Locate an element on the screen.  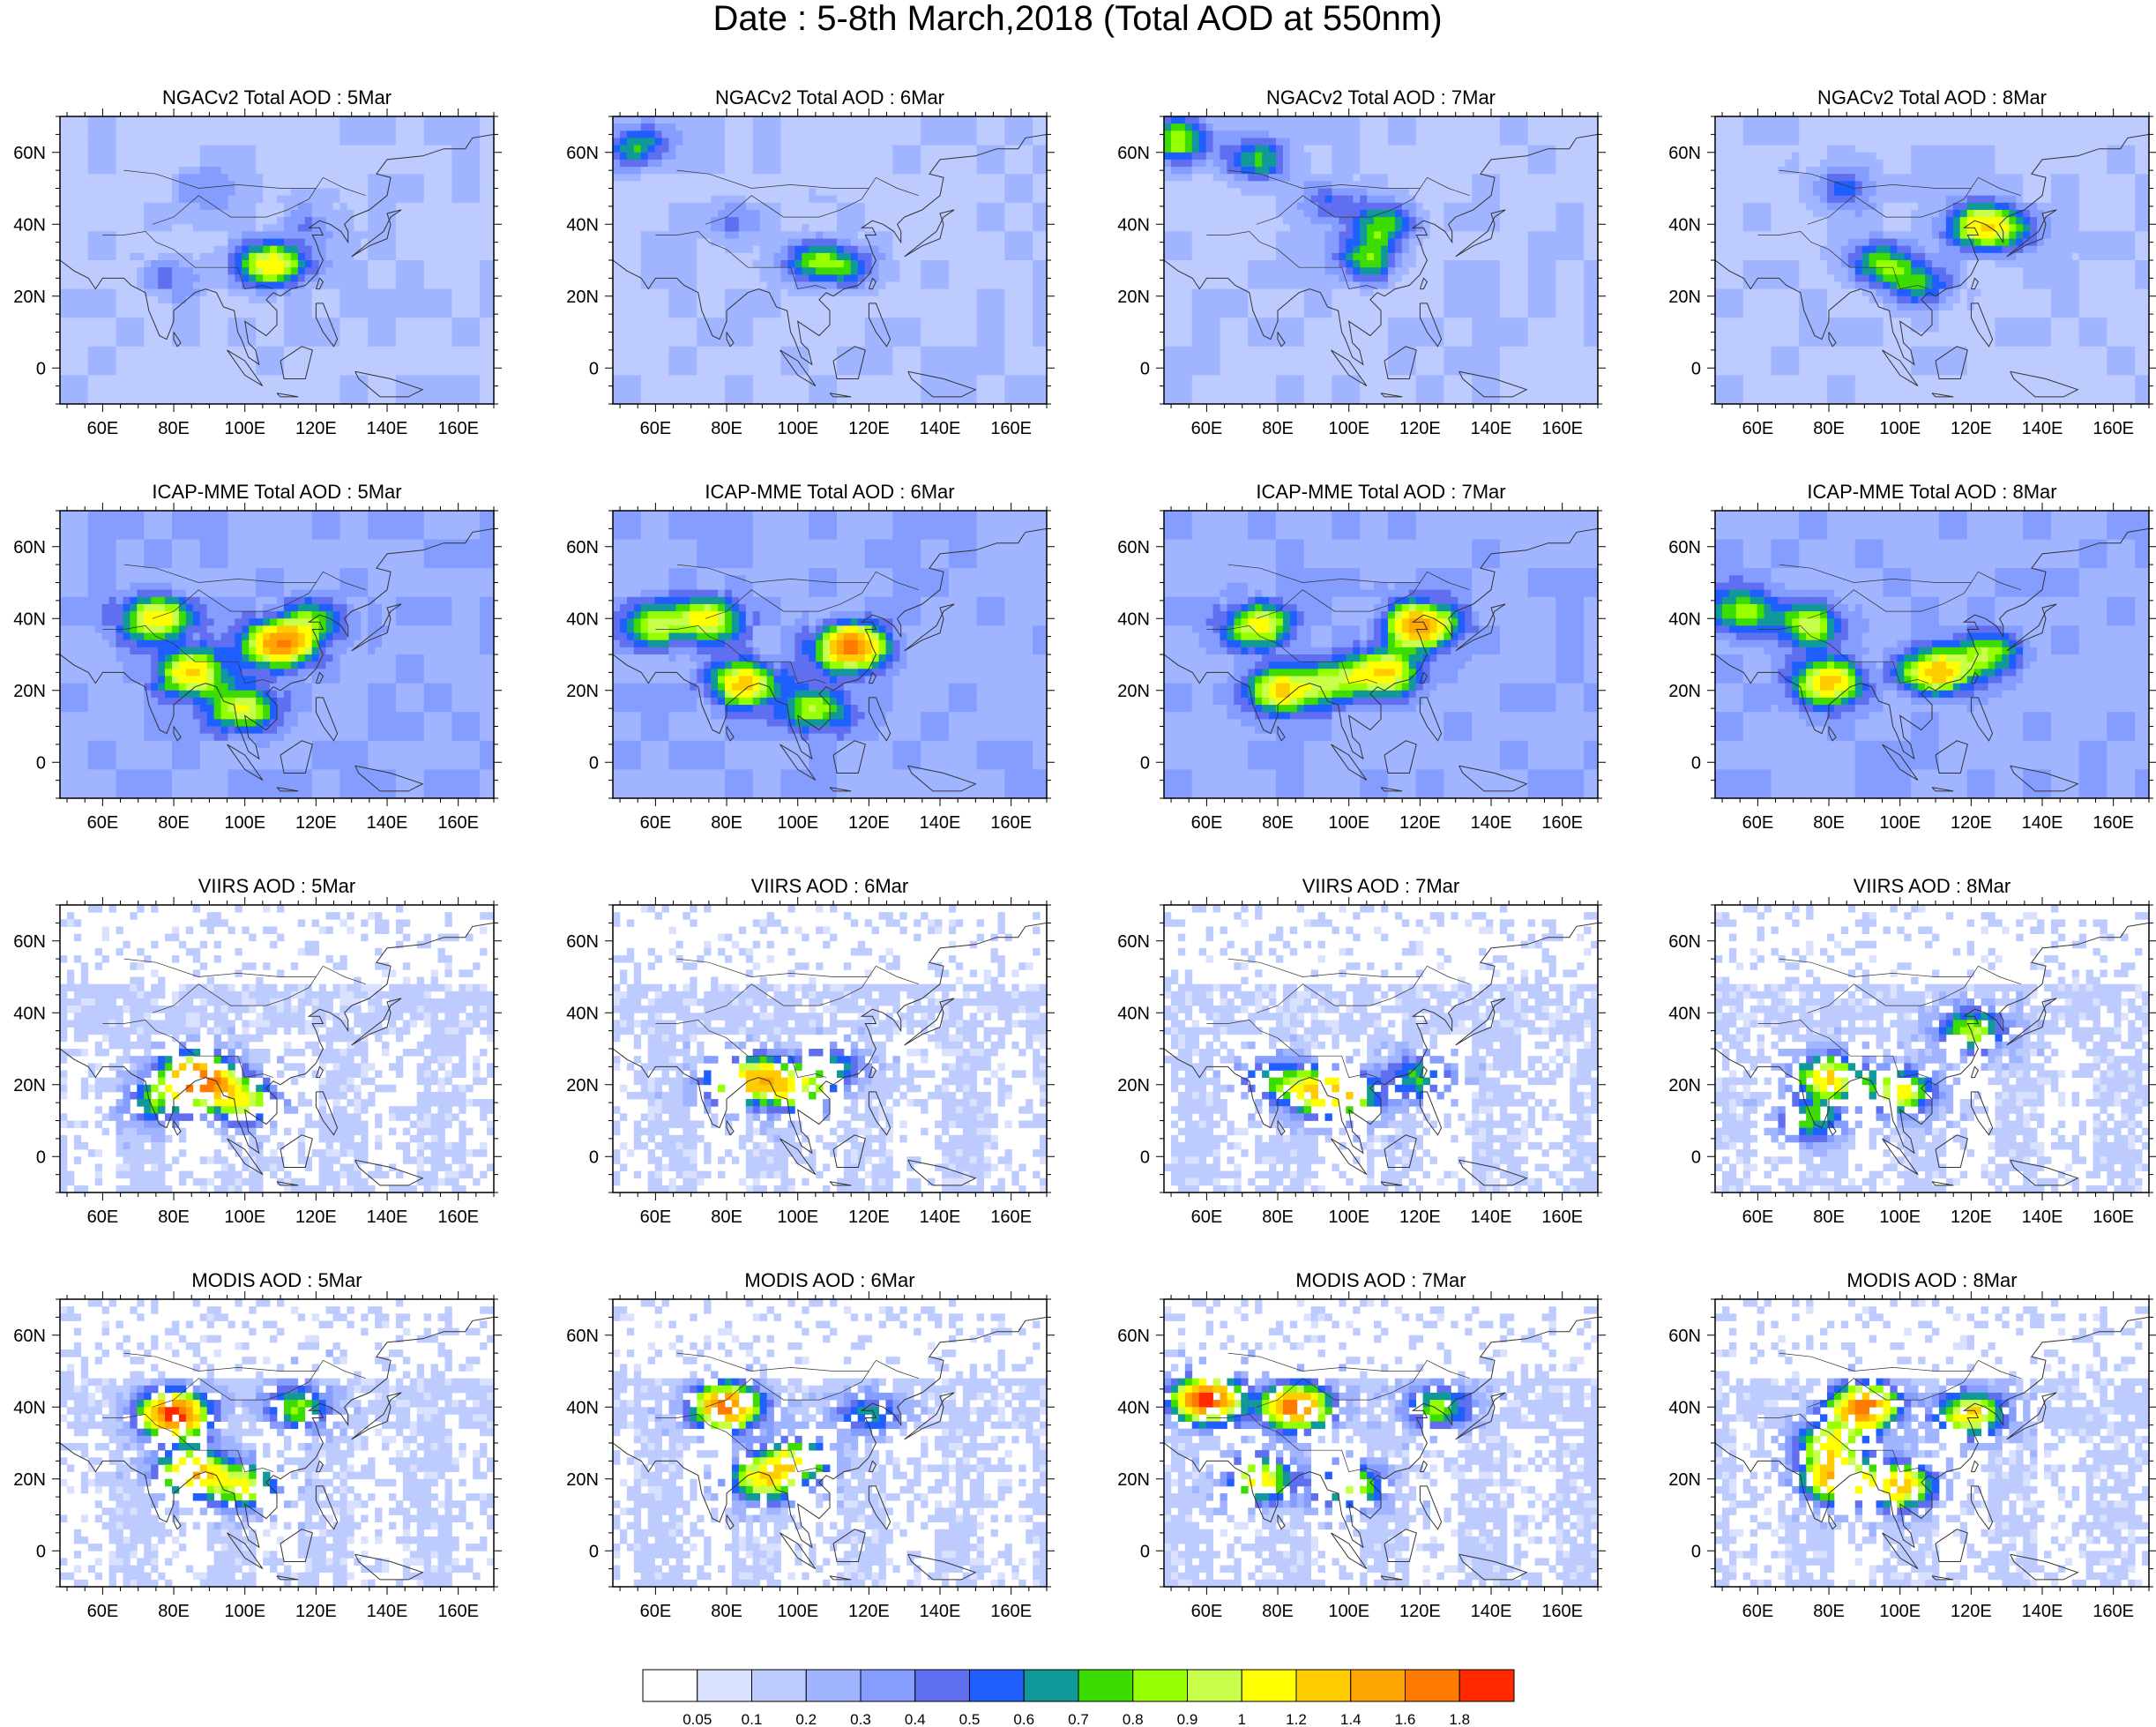
colorbar-label: 0.2 is located at coordinates (806, 1719).